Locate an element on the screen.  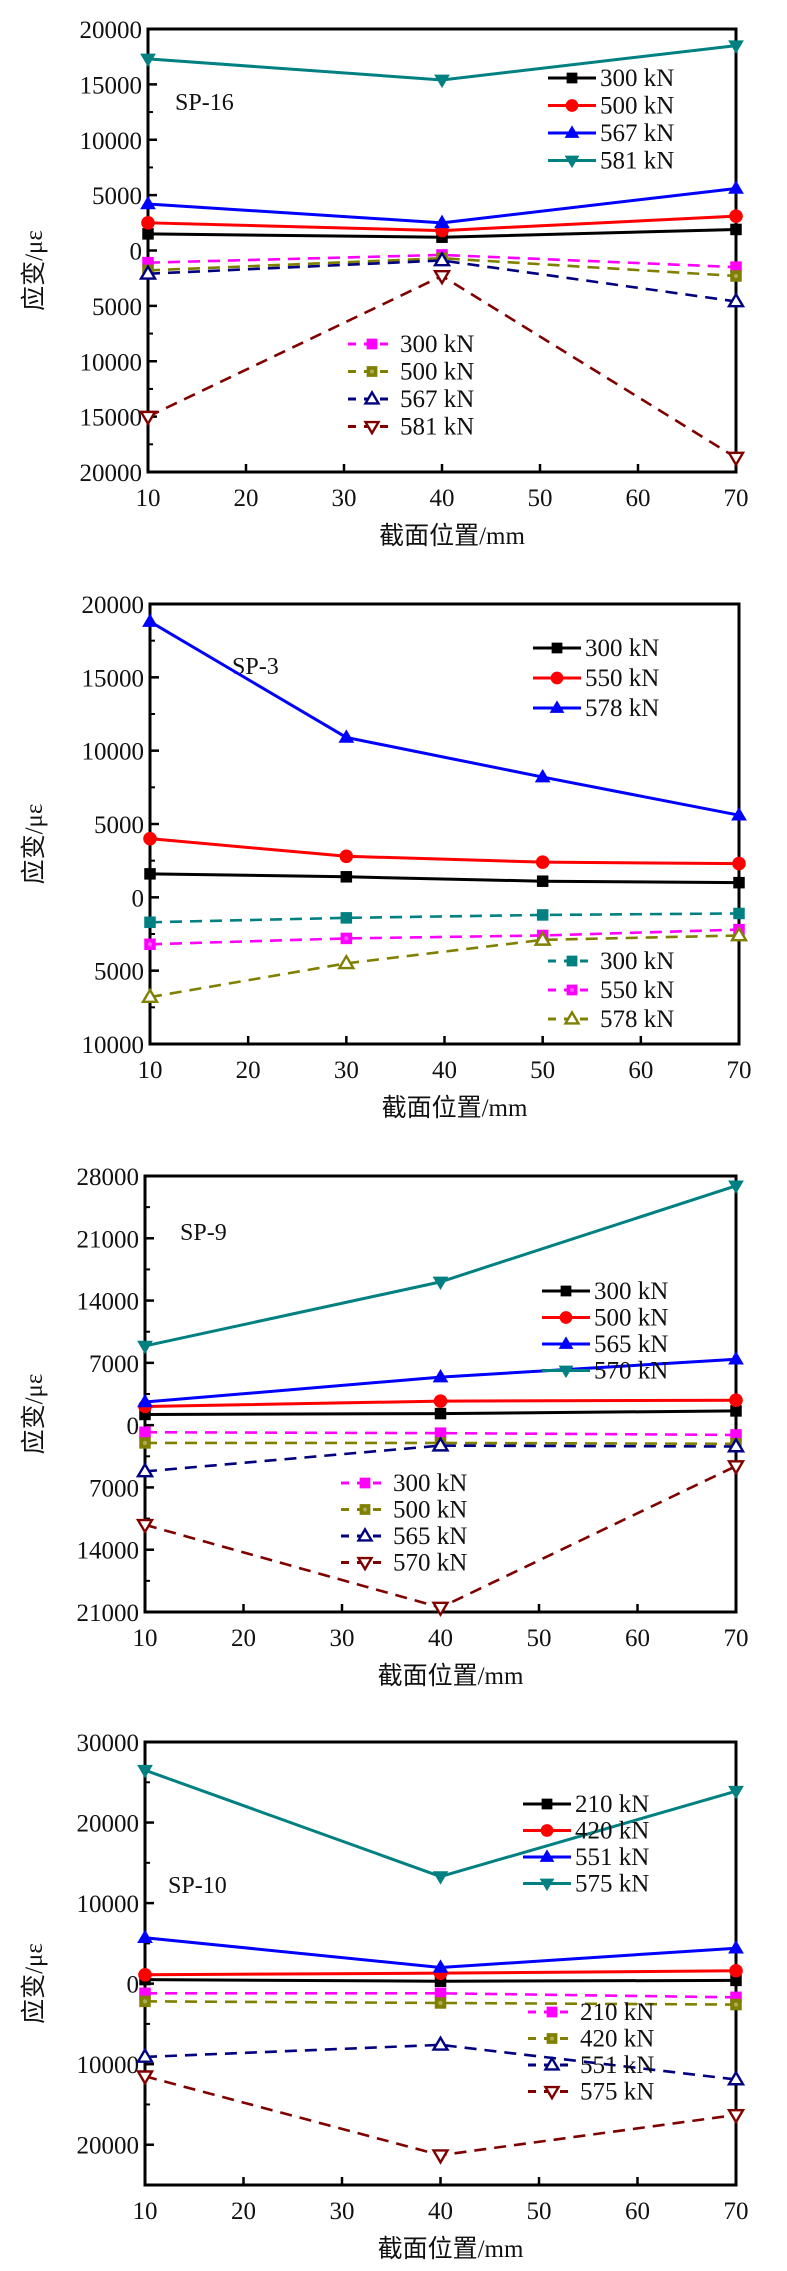
legend-entry: 581 kN is located at coordinates (611, 161).